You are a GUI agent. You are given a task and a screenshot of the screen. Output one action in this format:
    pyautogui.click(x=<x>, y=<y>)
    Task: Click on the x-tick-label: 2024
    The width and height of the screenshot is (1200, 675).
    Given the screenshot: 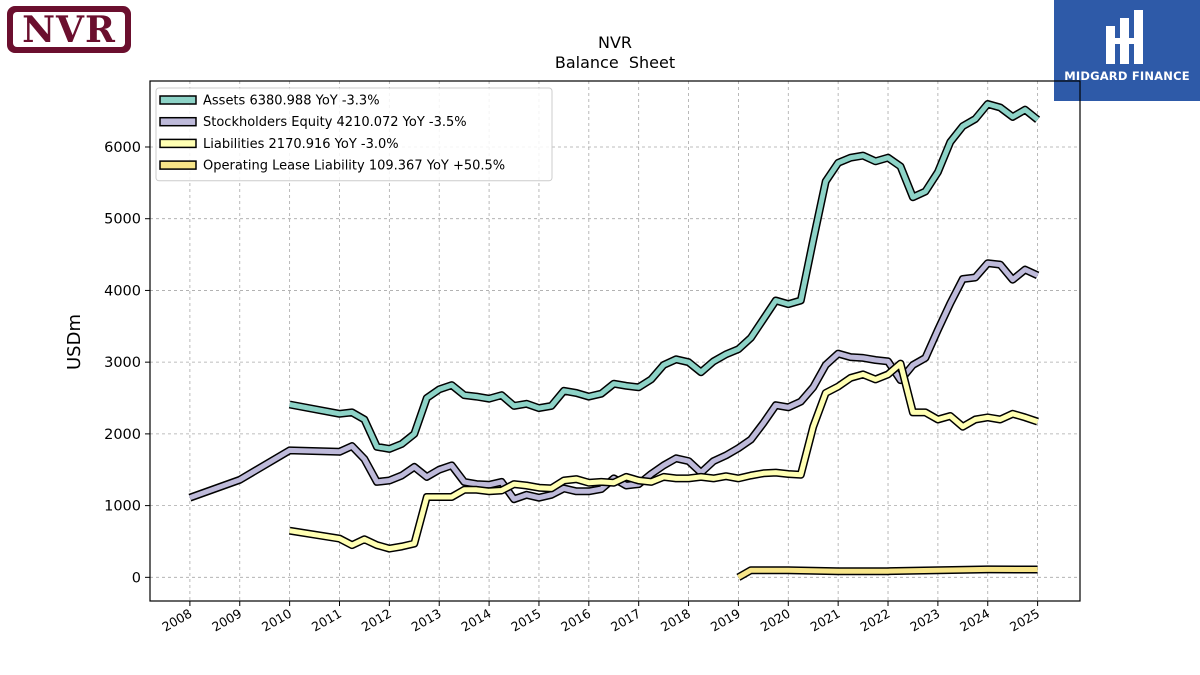 What is the action you would take?
    pyautogui.click(x=974, y=620)
    